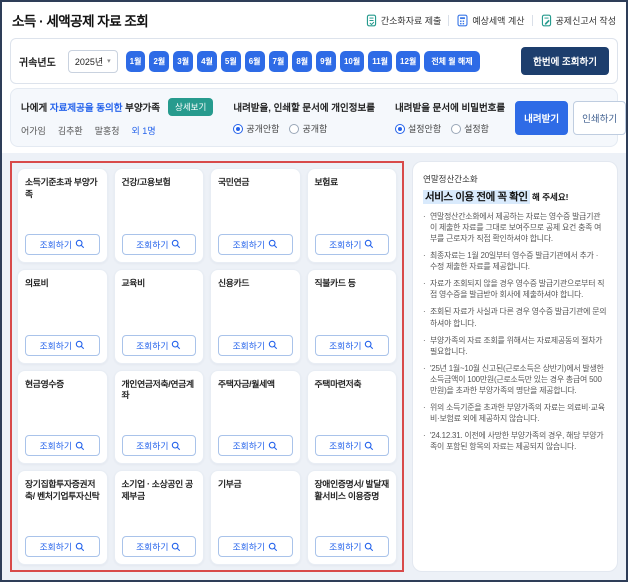 The image size is (628, 582). I want to click on notice-bullet: 부양가족의 자료 조회를 위해서는 자료제공동의 절차가 필요합니다., so click(515, 346).